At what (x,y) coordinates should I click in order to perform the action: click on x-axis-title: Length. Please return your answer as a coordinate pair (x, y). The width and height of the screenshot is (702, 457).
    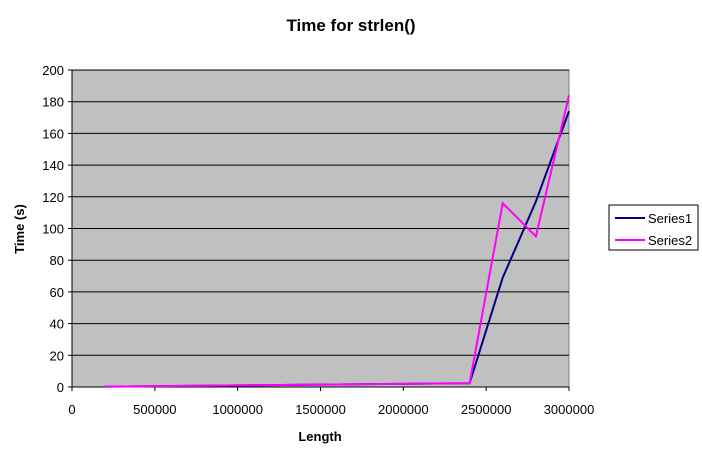
    Looking at the image, I should click on (319, 436).